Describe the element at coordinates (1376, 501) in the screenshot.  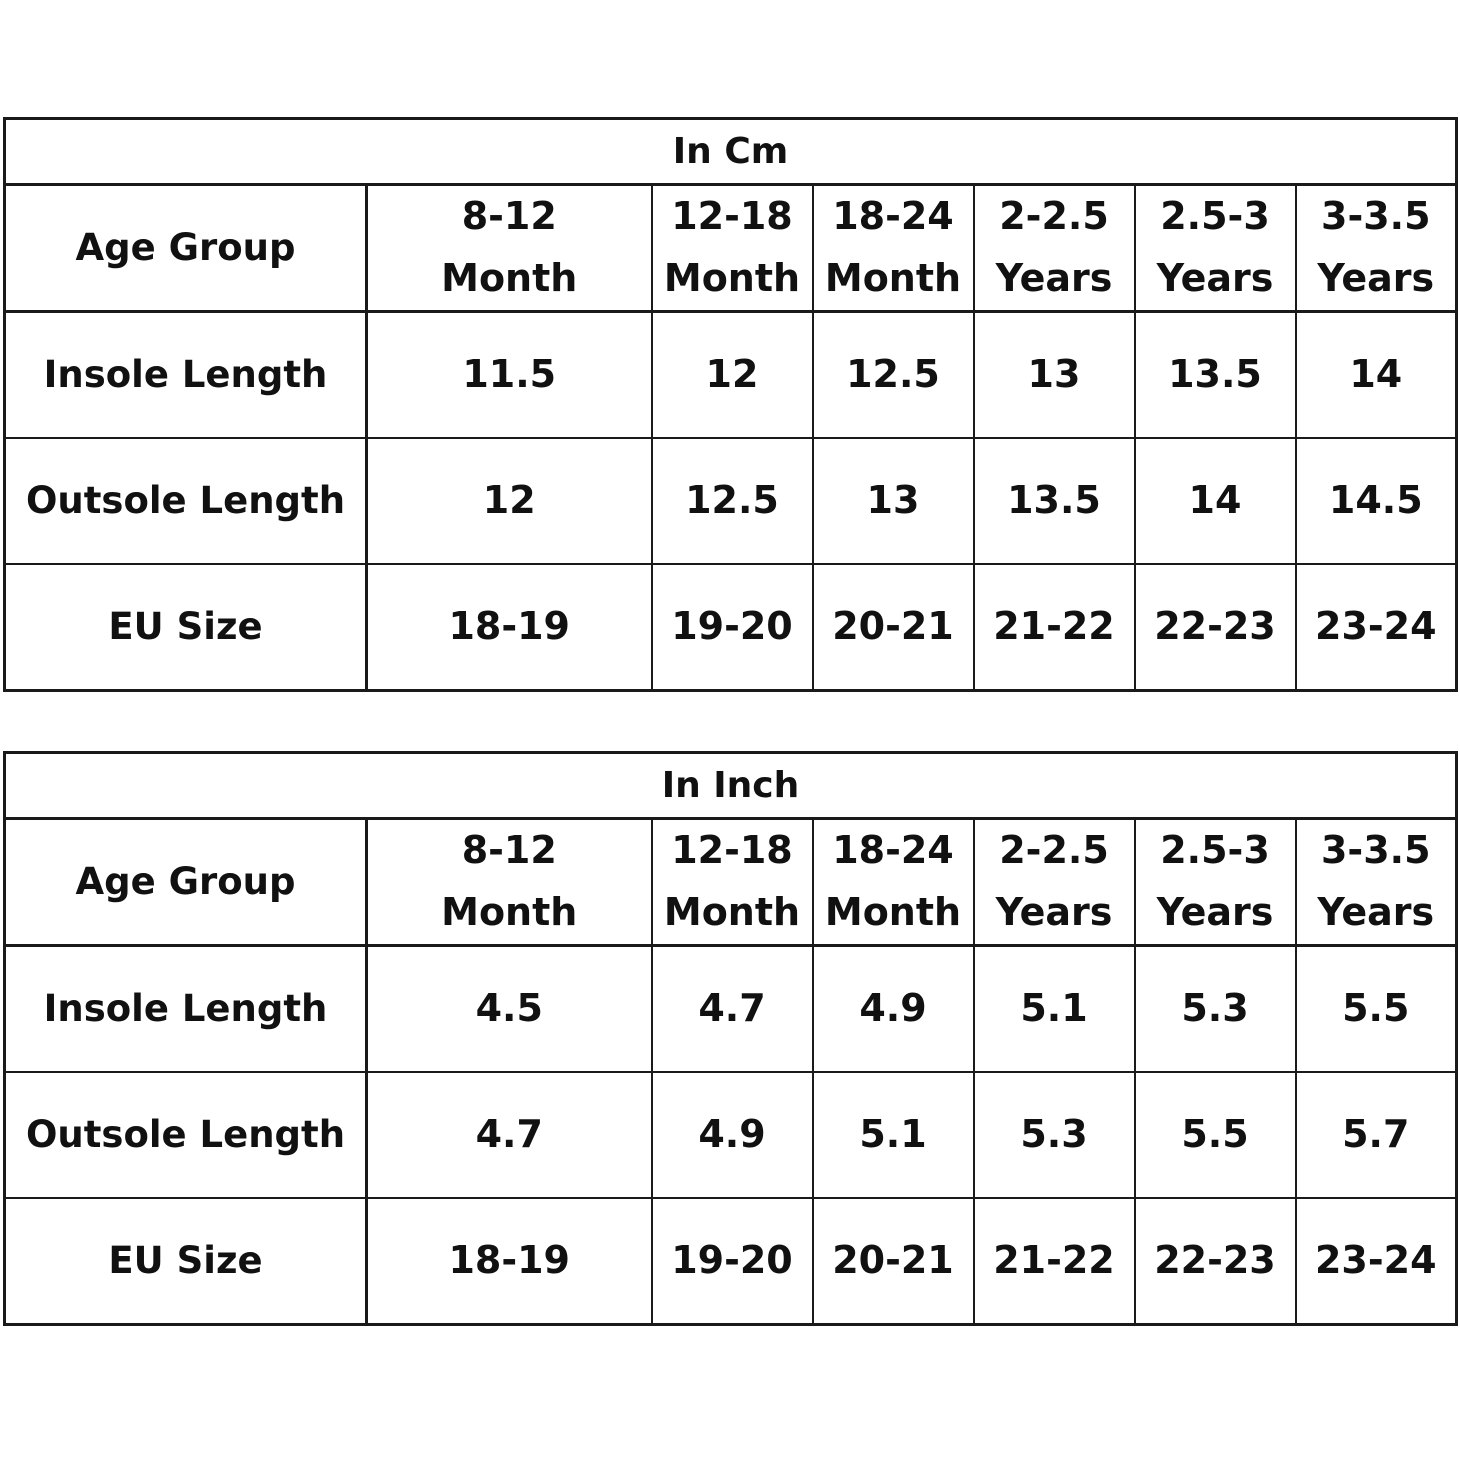
I see `table-cell: 14.5` at that location.